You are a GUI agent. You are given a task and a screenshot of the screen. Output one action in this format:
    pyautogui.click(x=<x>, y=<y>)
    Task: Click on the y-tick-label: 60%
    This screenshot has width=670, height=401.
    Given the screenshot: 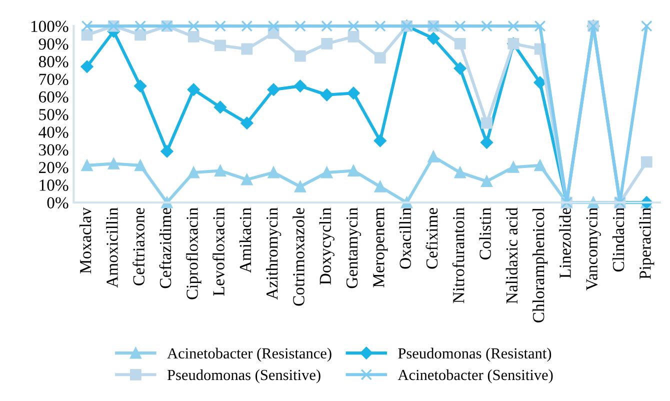 What is the action you would take?
    pyautogui.click(x=53, y=97)
    